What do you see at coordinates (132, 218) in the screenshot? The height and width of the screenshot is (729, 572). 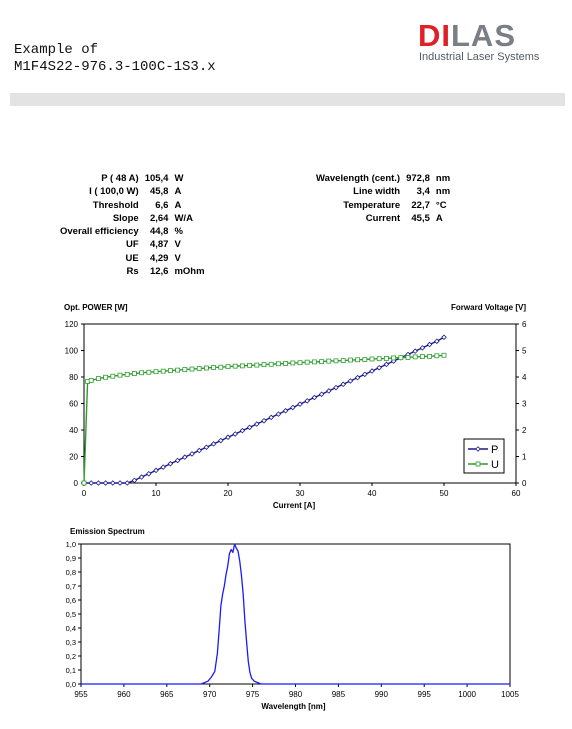 I see `parameter-row: Slope 2,64 W/A` at bounding box center [132, 218].